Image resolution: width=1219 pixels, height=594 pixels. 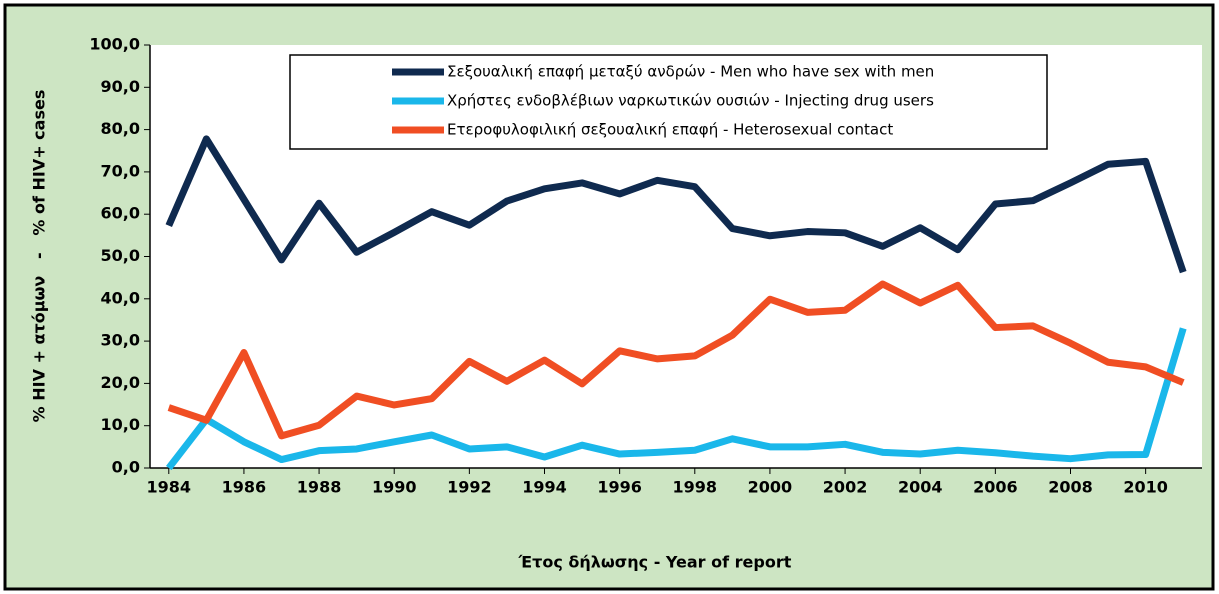 What do you see at coordinates (244, 487) in the screenshot?
I see `x-tick-label: 1986` at bounding box center [244, 487].